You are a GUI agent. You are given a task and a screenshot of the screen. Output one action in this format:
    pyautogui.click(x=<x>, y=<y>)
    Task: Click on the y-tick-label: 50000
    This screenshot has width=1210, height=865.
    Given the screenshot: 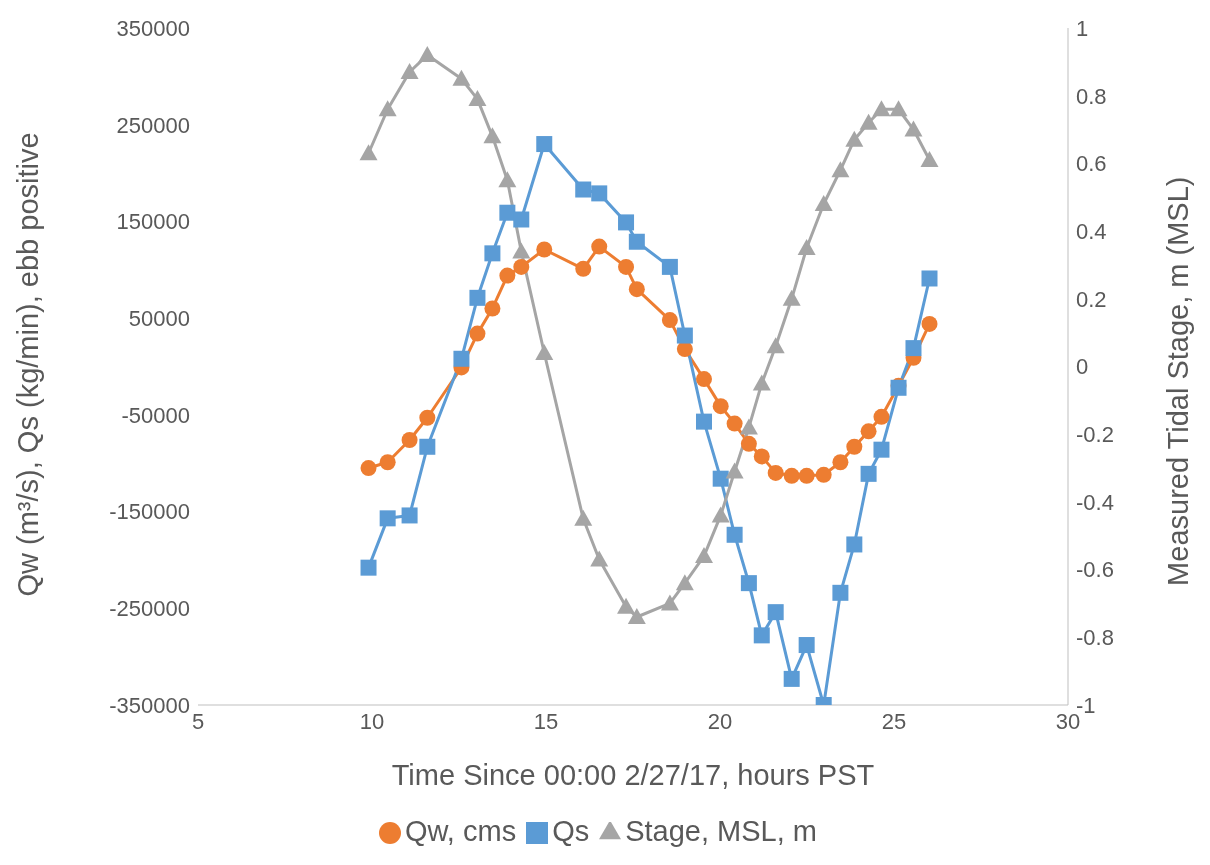 What is the action you would take?
    pyautogui.click(x=159, y=318)
    